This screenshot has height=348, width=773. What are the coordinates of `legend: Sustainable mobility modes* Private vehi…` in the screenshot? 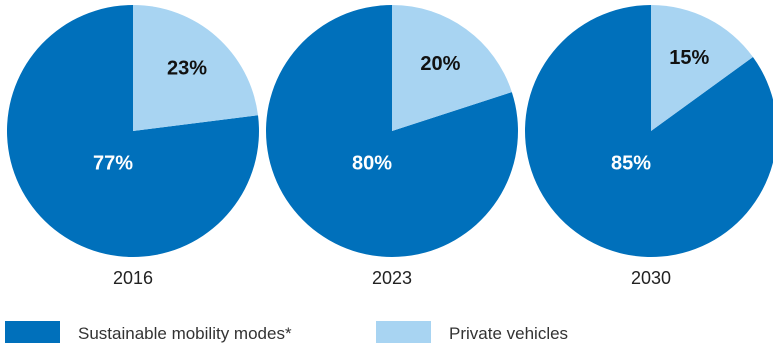 It's located at (286, 332).